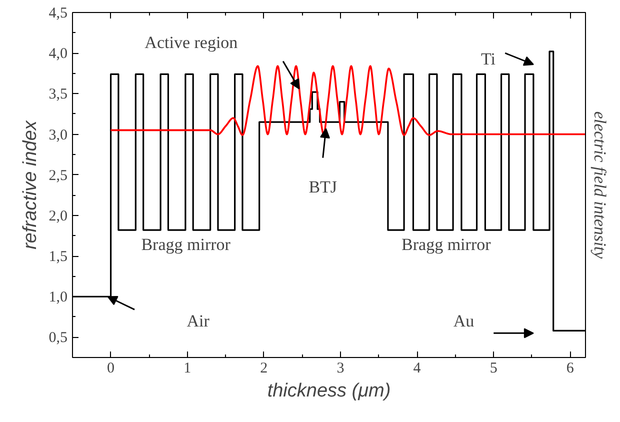 This screenshot has height=422, width=620. Describe the element at coordinates (58, 176) in the screenshot. I see `y-tick-label: 2,5` at that location.